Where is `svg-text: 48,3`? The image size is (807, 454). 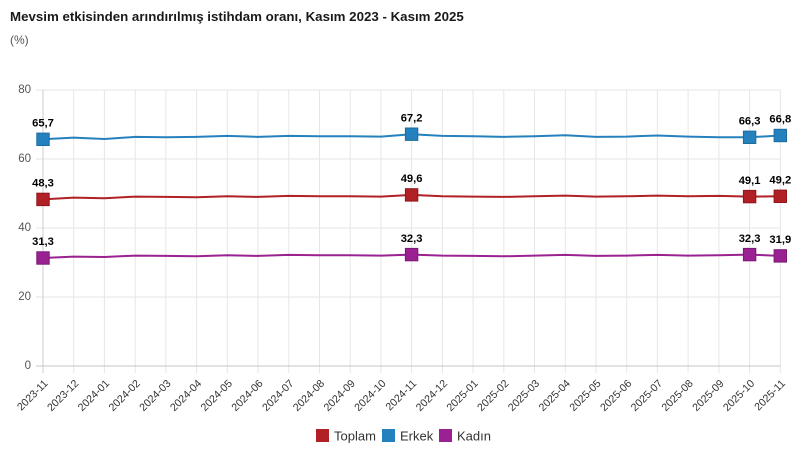
svg-text: 48,3 is located at coordinates (43, 184).